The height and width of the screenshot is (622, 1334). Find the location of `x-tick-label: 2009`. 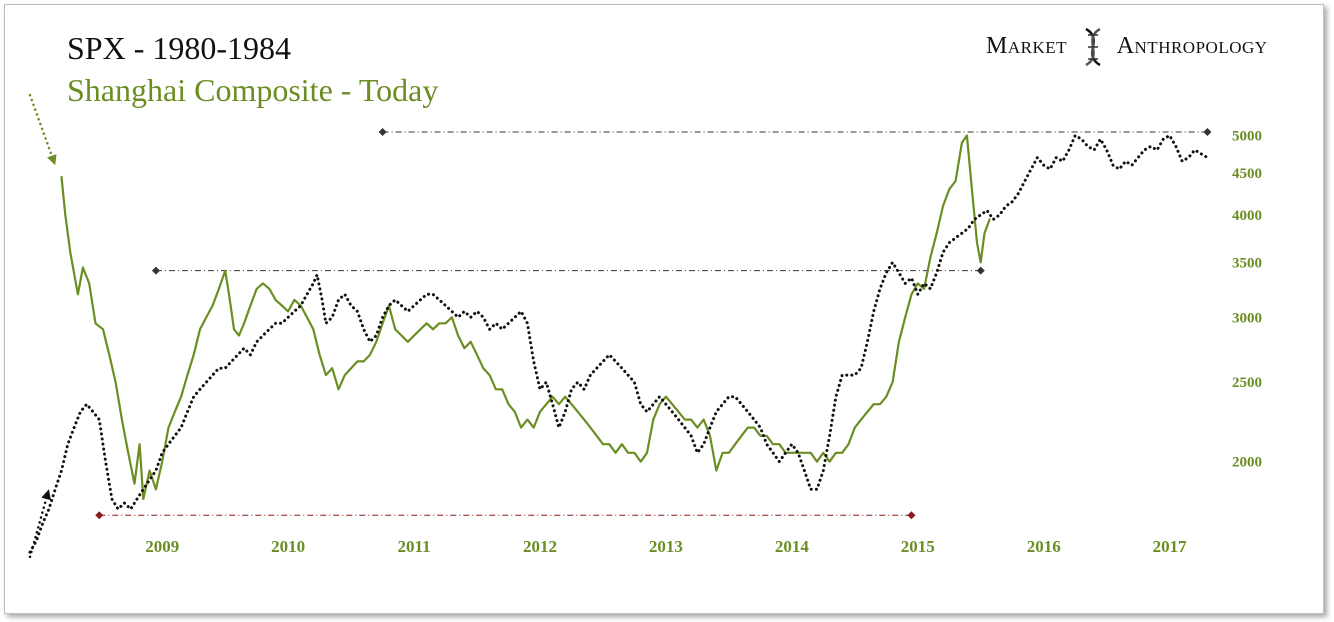

x-tick-label: 2009 is located at coordinates (162, 546).